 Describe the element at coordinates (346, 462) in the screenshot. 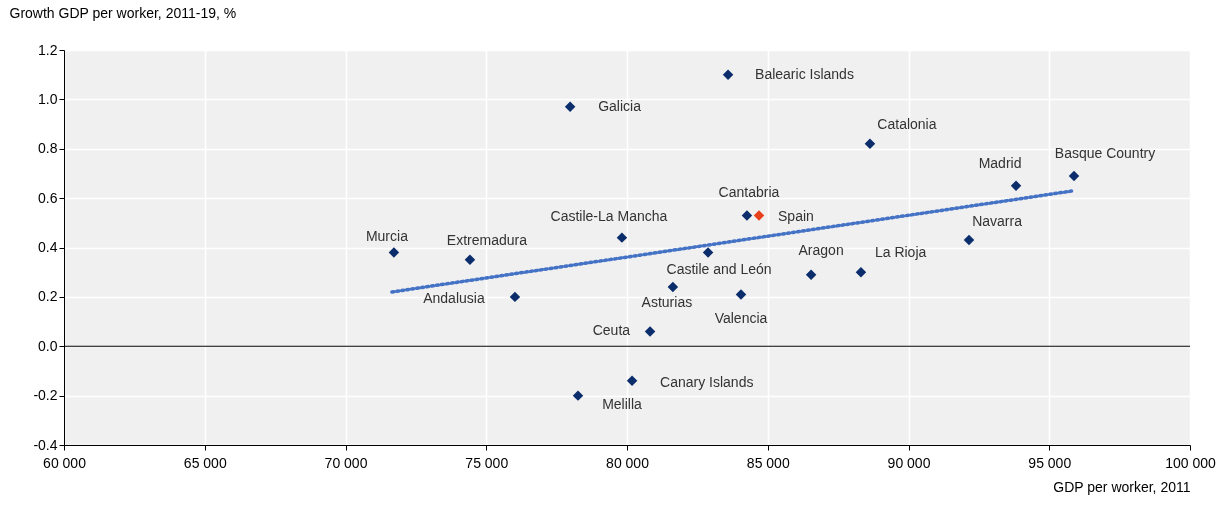

I see `x-tick-label: 70 000` at that location.